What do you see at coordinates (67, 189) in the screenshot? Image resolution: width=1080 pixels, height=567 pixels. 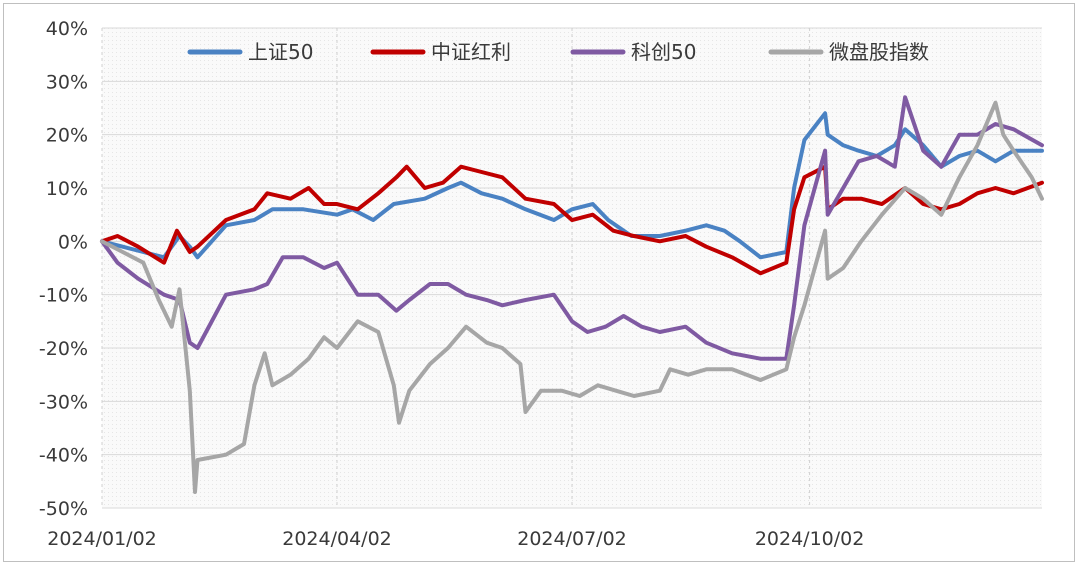 I see `y-tick-label: 10%` at bounding box center [67, 189].